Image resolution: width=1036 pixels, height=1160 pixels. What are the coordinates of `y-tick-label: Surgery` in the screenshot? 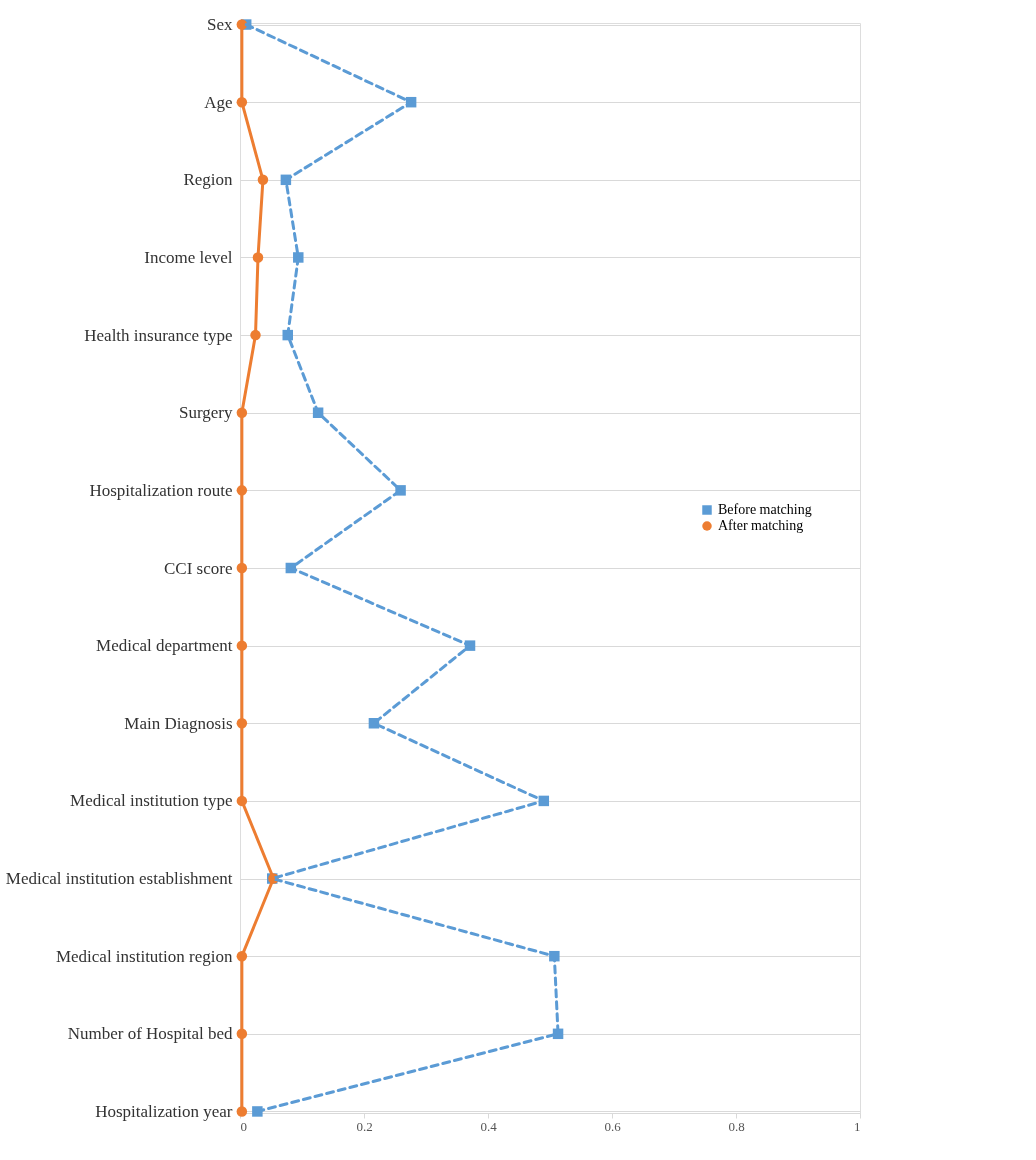 It's located at (205, 413).